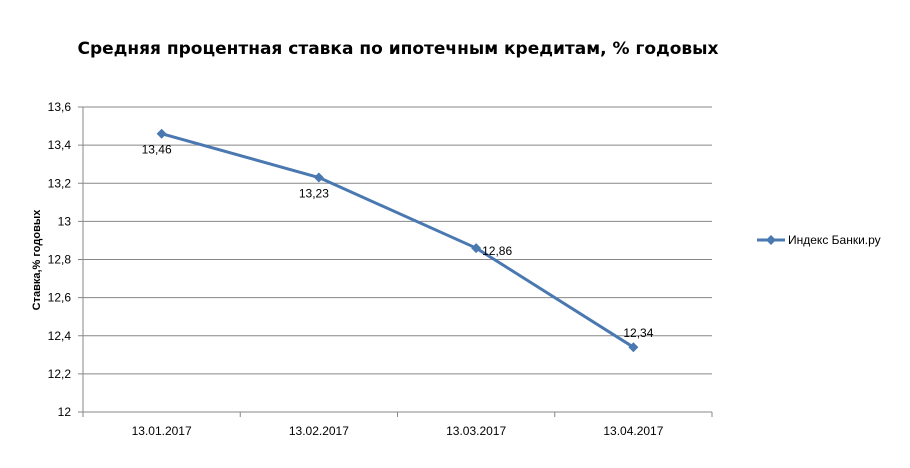  What do you see at coordinates (37, 260) in the screenshot?
I see `y-axis-label: Ставка,% годовых` at bounding box center [37, 260].